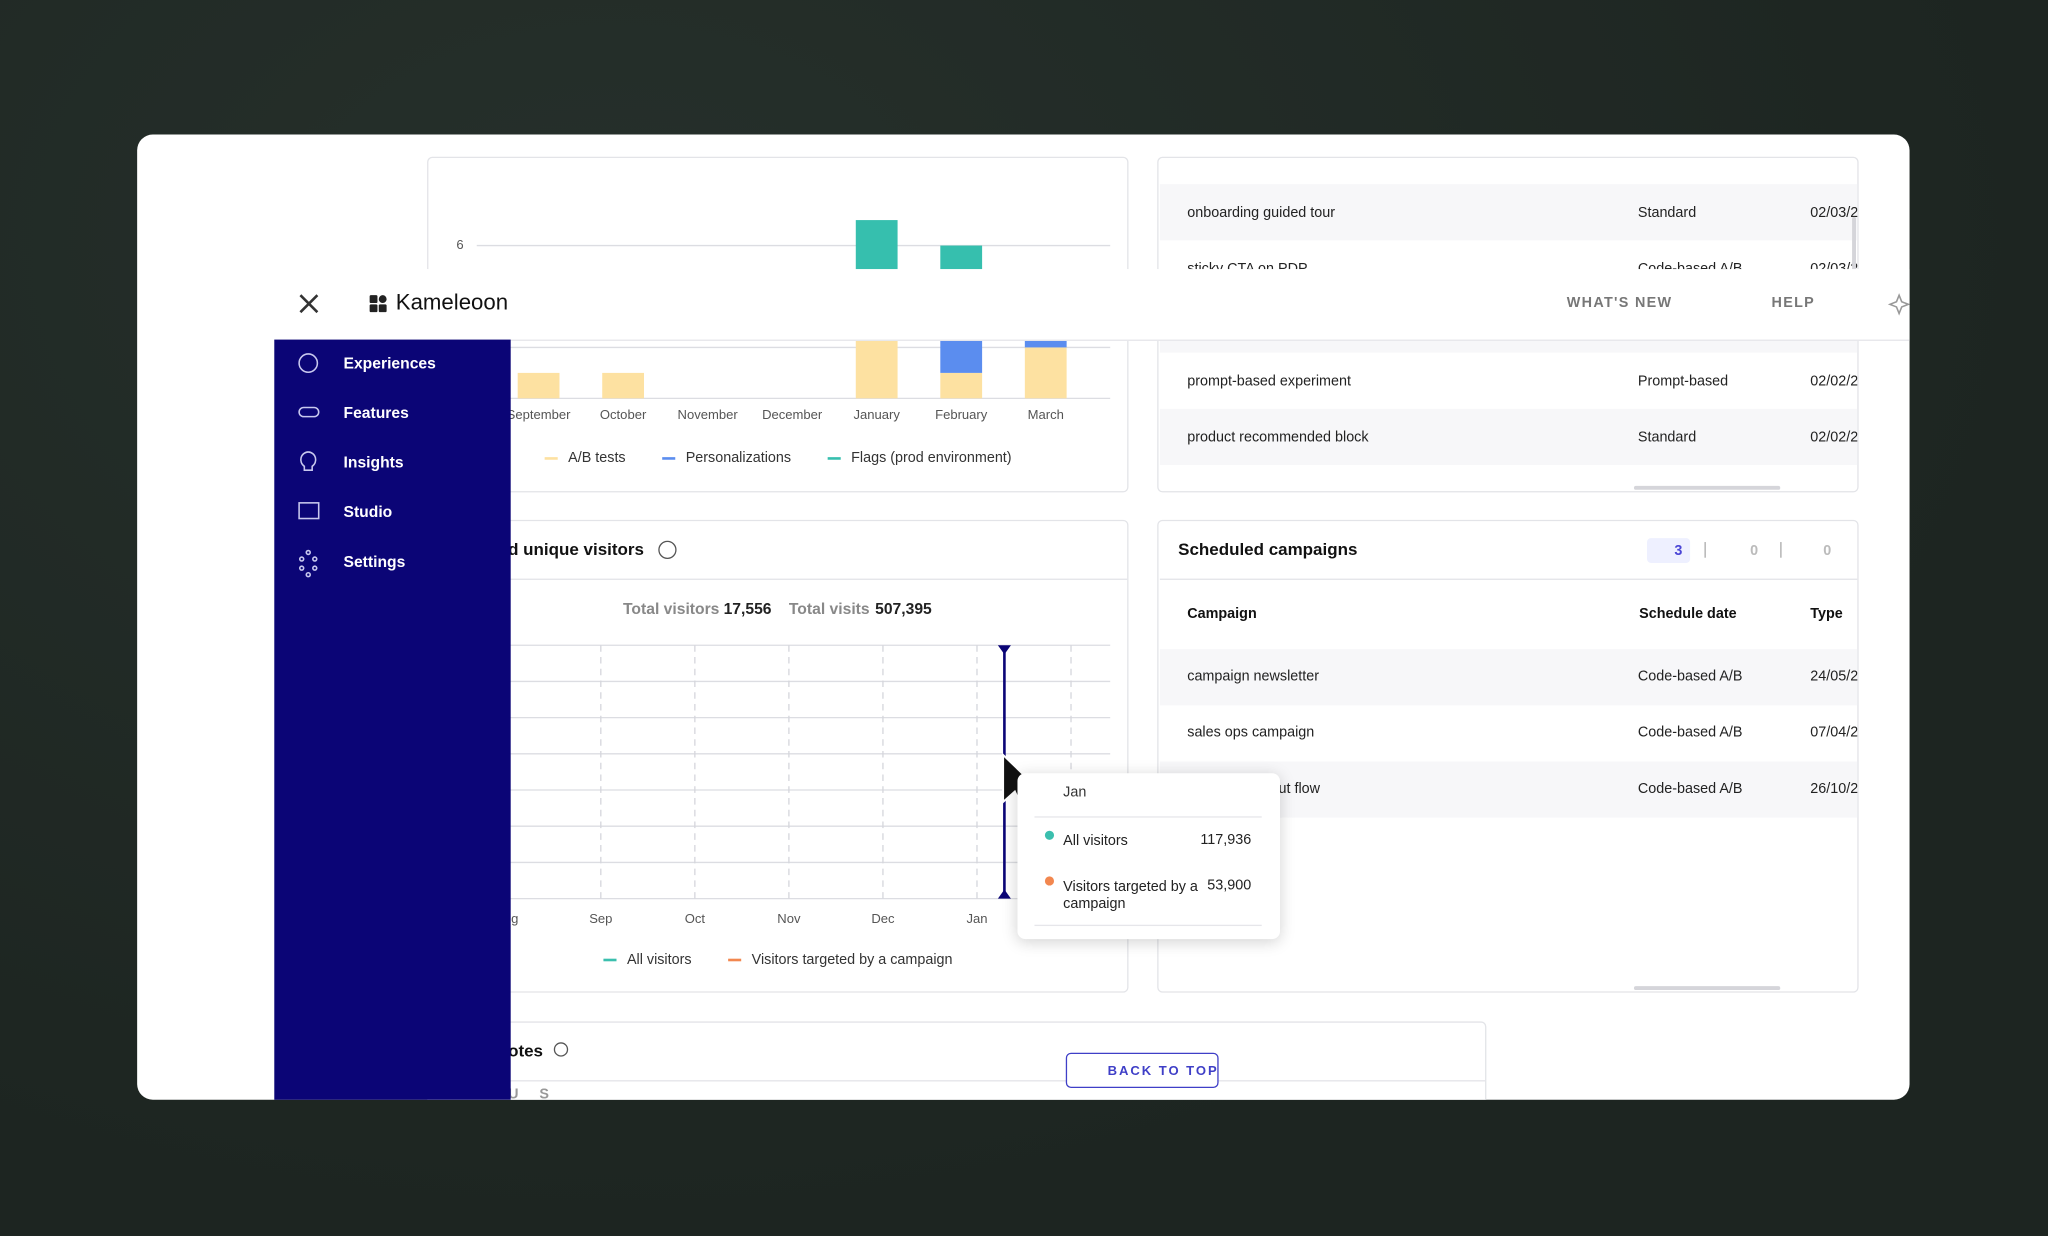  What do you see at coordinates (374, 561) in the screenshot?
I see `nav-item: Settings` at bounding box center [374, 561].